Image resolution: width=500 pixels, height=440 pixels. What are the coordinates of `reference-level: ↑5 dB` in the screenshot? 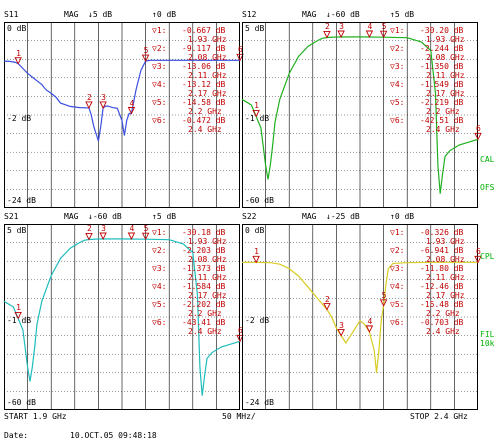 It's located at (402, 14).